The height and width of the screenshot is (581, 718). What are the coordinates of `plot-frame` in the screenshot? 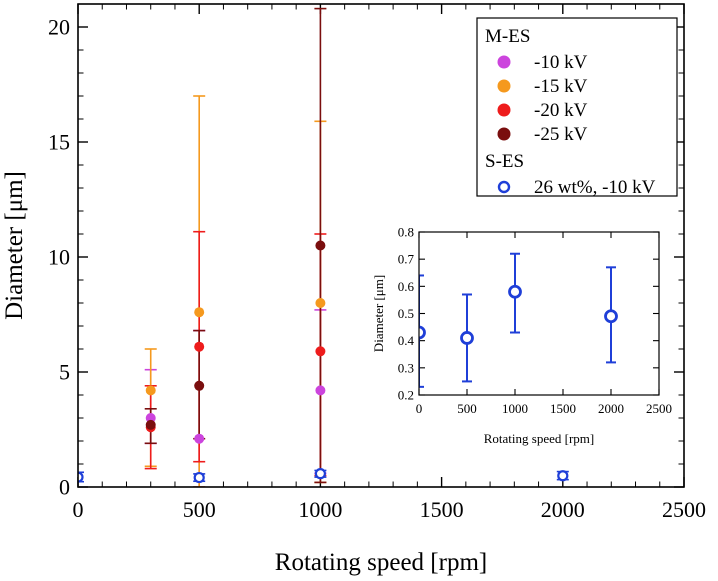 It's located at (539, 313).